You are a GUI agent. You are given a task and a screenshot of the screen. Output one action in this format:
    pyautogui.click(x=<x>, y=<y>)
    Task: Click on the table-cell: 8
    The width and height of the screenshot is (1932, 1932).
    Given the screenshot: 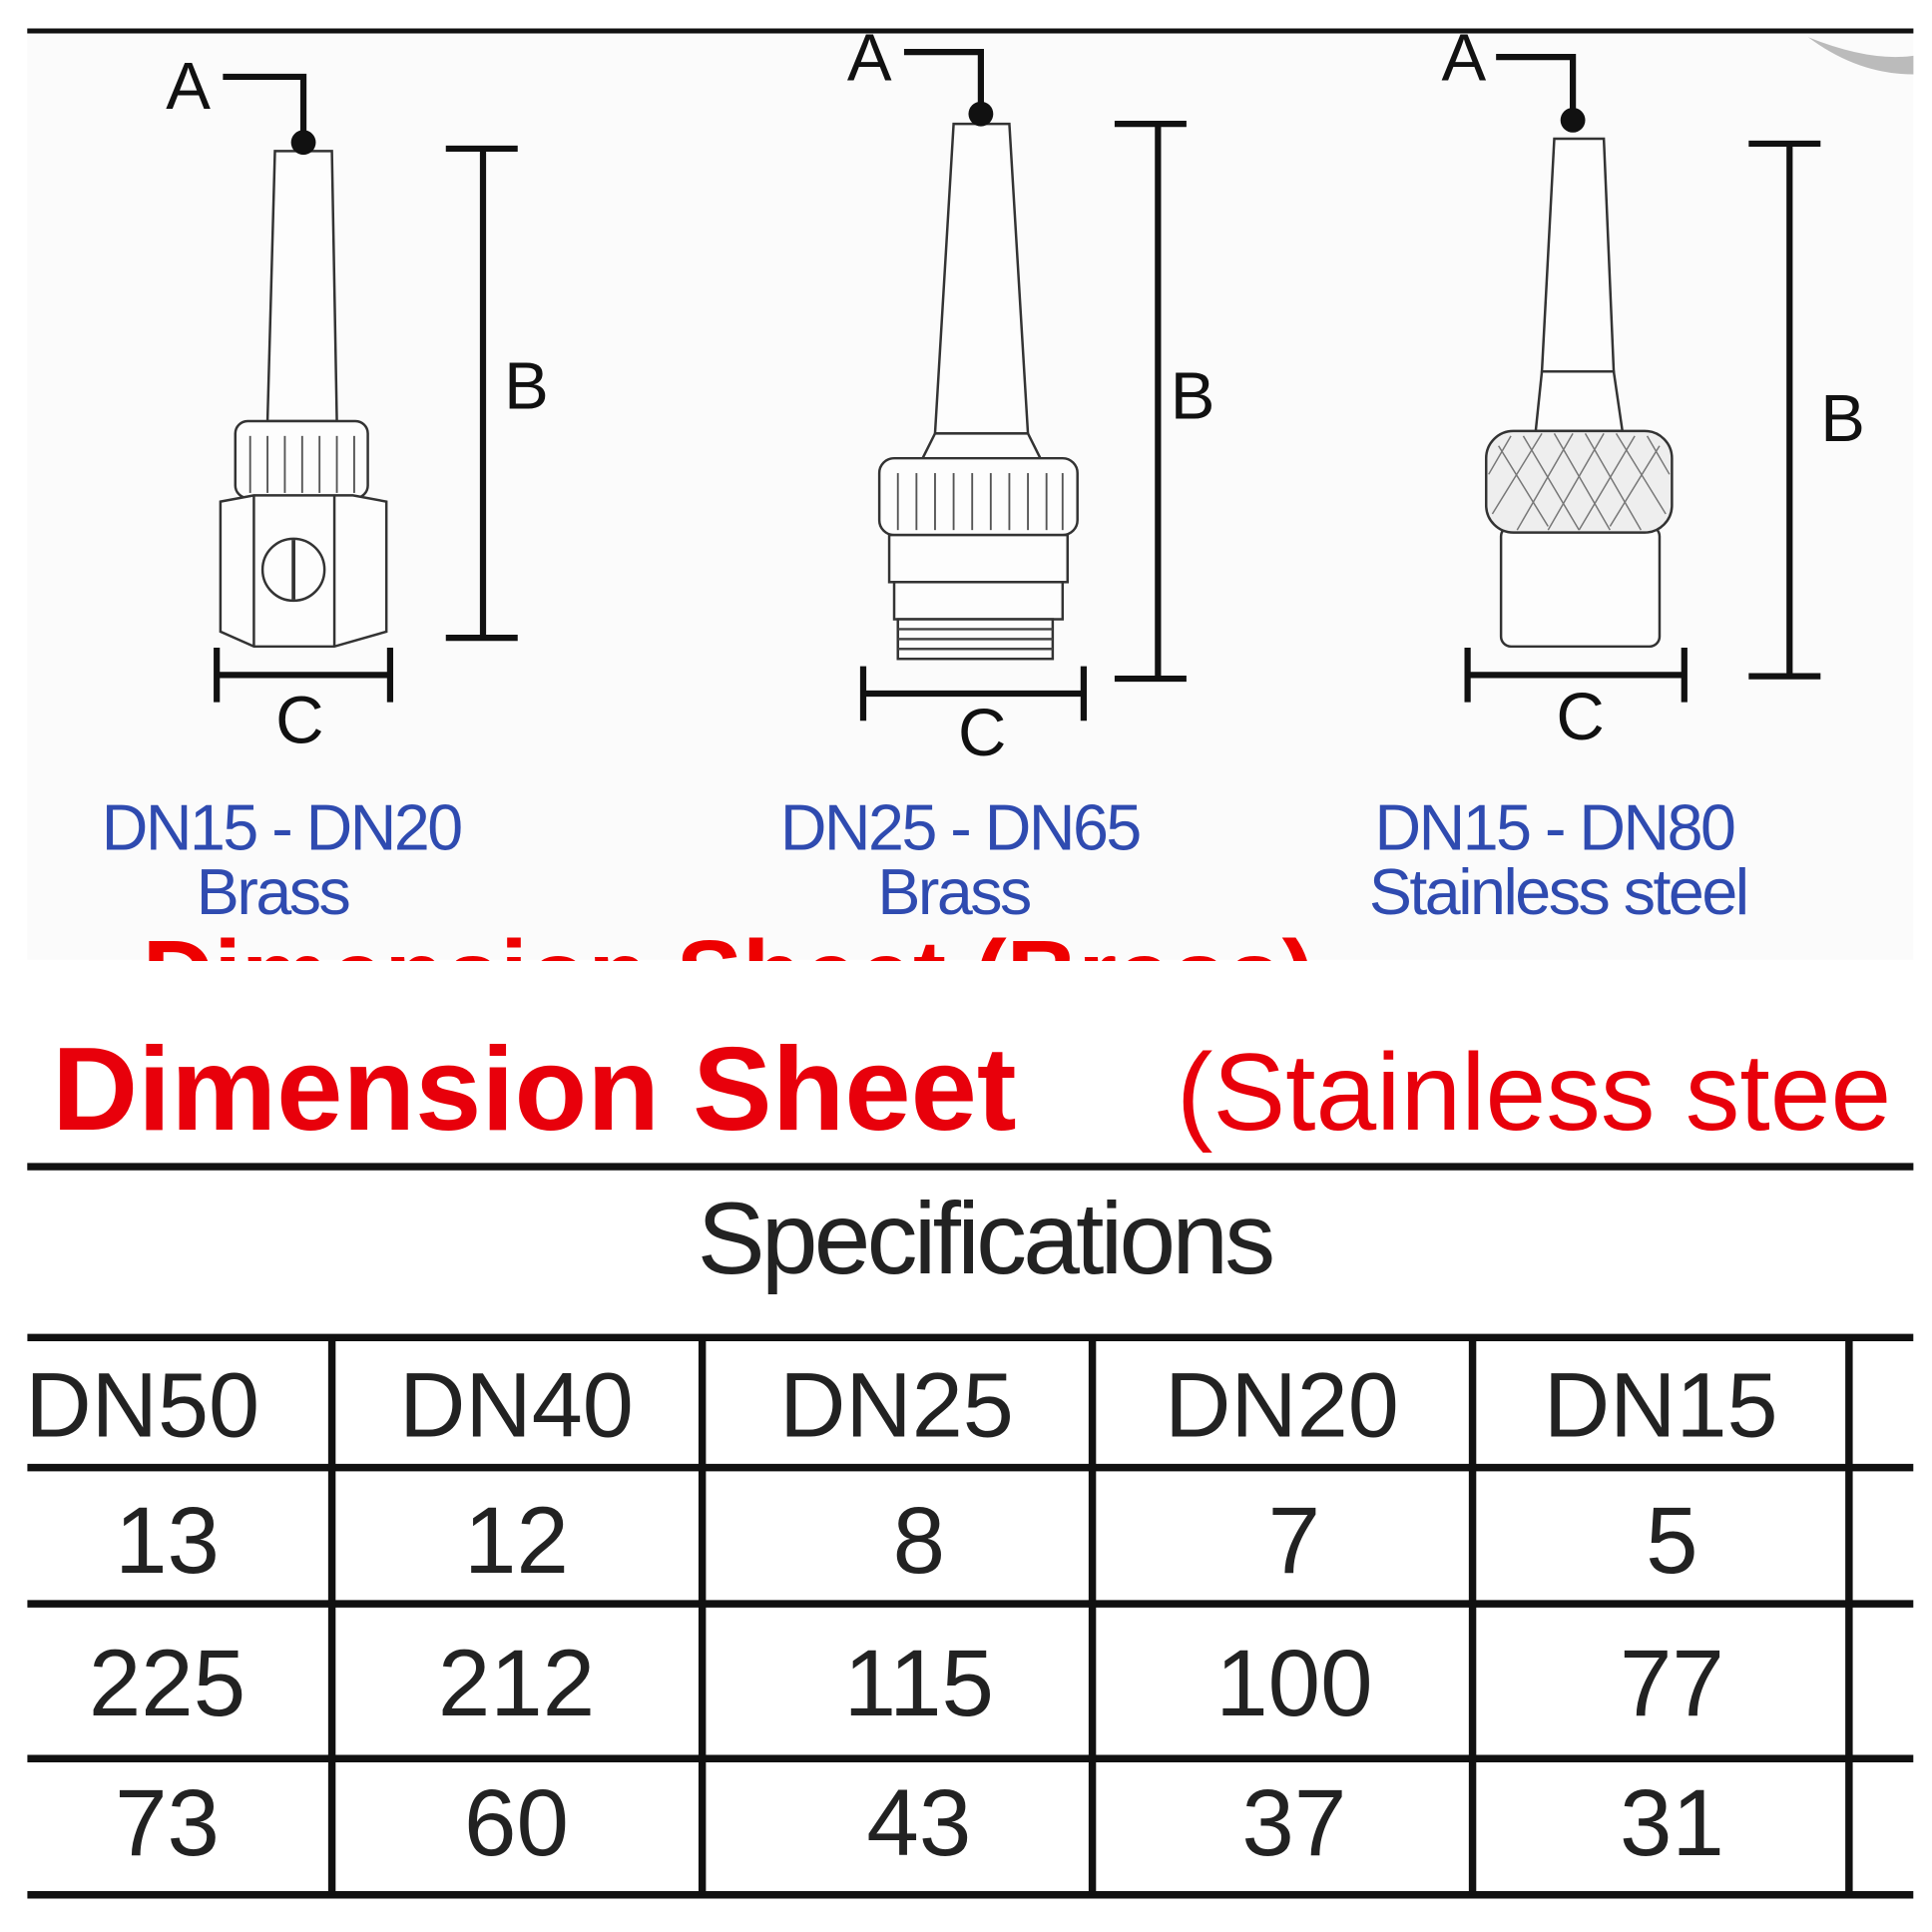 What is the action you would take?
    pyautogui.click(x=919, y=1540)
    